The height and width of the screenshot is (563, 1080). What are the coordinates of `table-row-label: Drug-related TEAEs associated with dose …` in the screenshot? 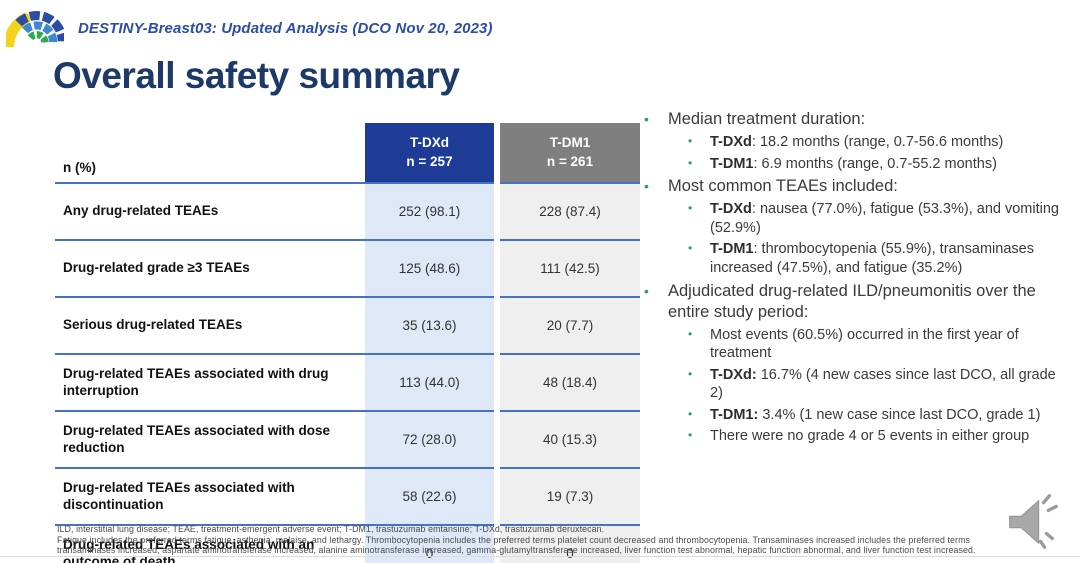 It's located at (210, 440).